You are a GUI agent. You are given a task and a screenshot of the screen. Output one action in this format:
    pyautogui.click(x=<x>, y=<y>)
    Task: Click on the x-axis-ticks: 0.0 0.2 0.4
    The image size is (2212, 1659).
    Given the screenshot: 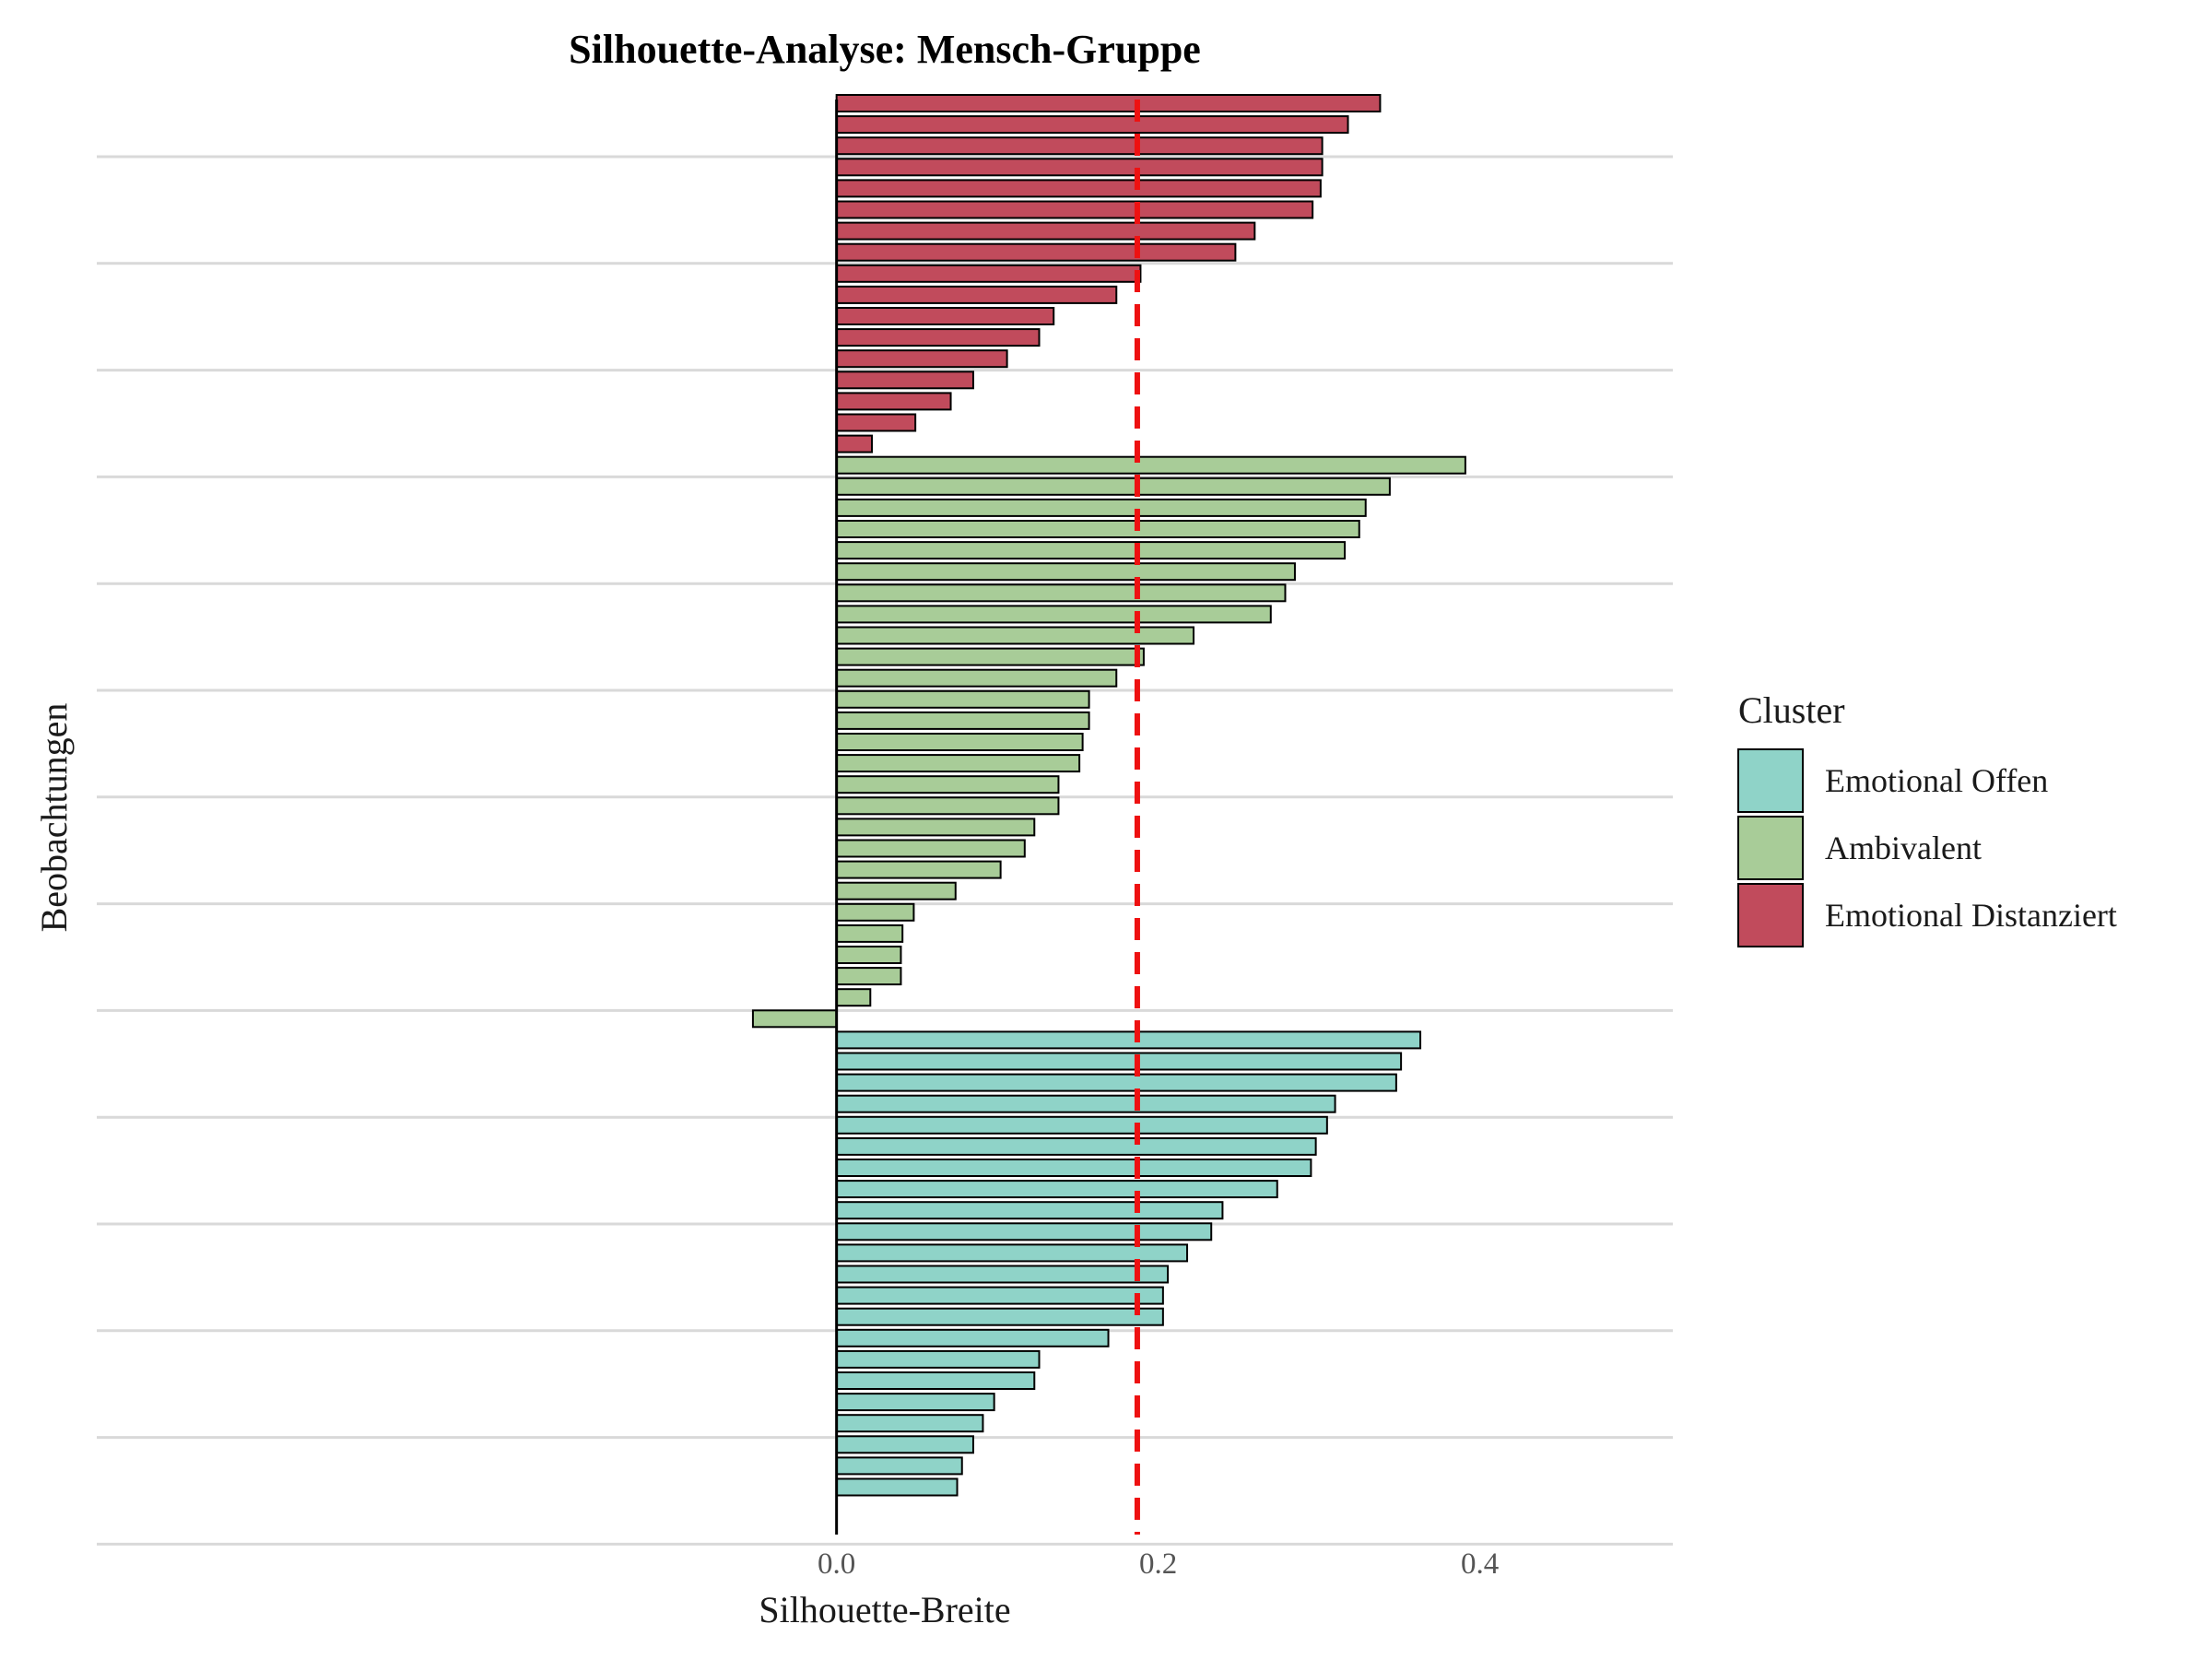 What is the action you would take?
    pyautogui.click(x=1158, y=1564)
    